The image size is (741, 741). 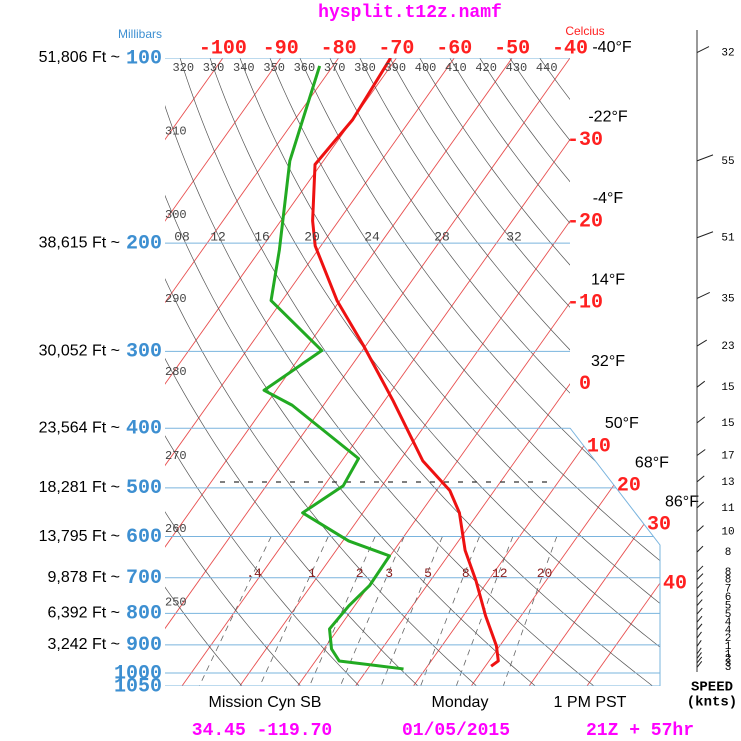 I want to click on temperature-tick-label: 0, so click(x=585, y=384).